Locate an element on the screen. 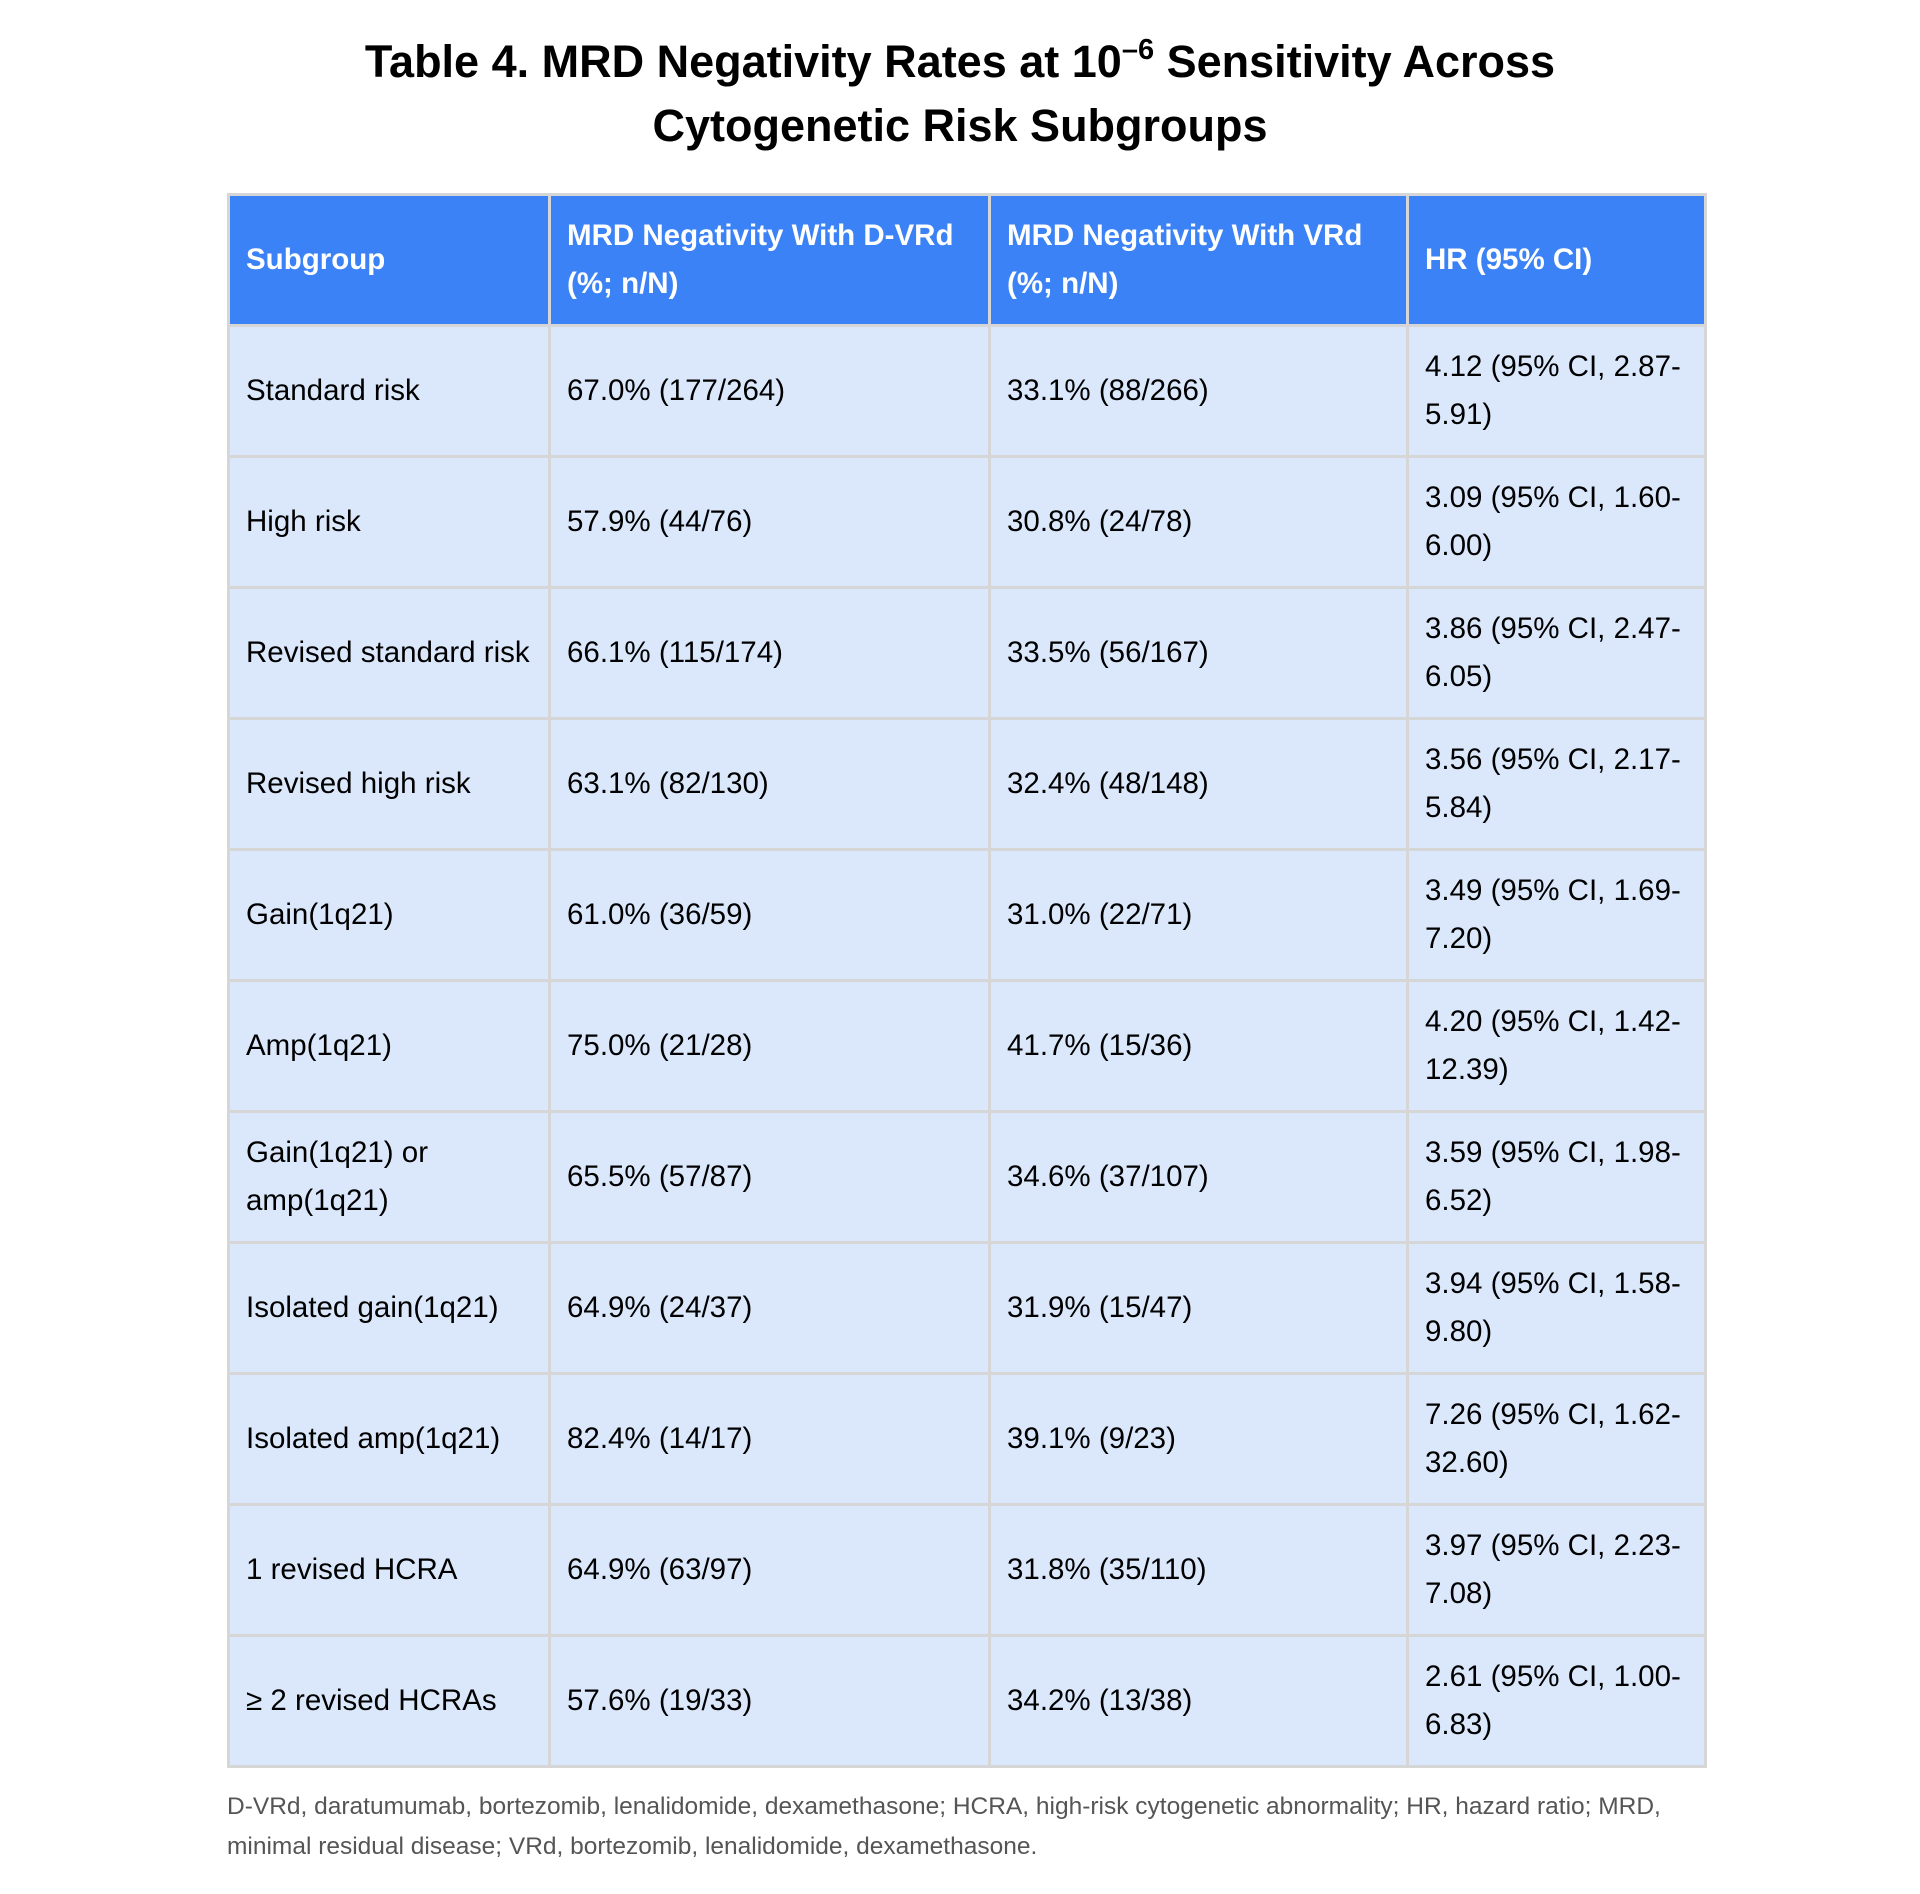 The image size is (1920, 1894). cell-dvrd: 63.1% (82/130) is located at coordinates (769, 784).